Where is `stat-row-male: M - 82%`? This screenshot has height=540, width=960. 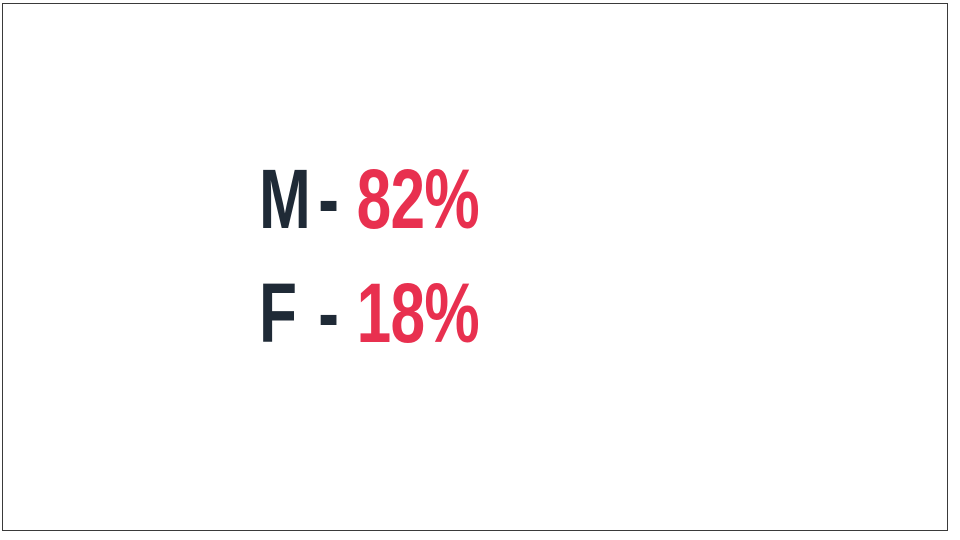 stat-row-male: M - 82% is located at coordinates (369, 199).